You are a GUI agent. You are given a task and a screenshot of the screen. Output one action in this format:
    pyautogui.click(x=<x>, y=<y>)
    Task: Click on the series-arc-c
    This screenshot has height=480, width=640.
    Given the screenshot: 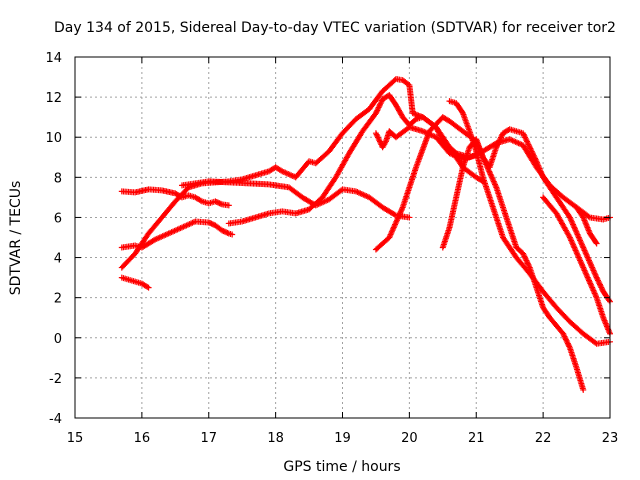 What is the action you would take?
    pyautogui.click(x=135, y=282)
    